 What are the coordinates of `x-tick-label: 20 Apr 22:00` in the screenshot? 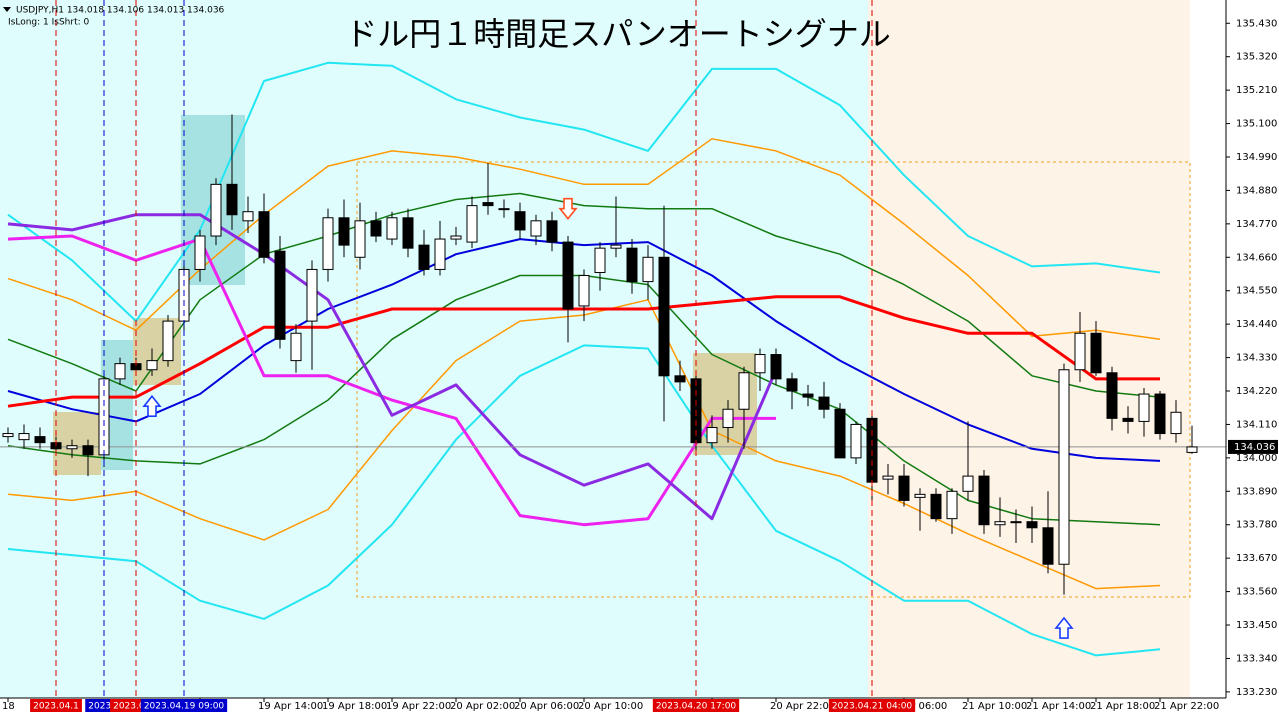 It's located at (802, 706).